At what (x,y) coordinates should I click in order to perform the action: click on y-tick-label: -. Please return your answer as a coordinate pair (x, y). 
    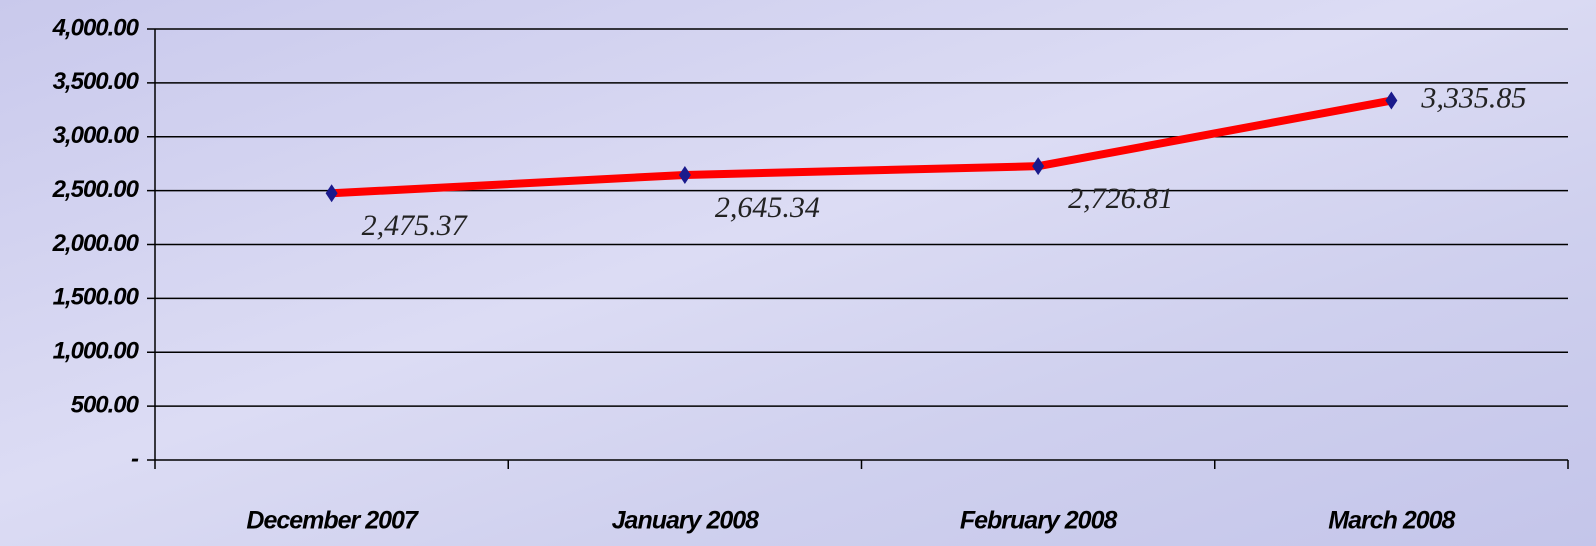
    Looking at the image, I should click on (135, 458).